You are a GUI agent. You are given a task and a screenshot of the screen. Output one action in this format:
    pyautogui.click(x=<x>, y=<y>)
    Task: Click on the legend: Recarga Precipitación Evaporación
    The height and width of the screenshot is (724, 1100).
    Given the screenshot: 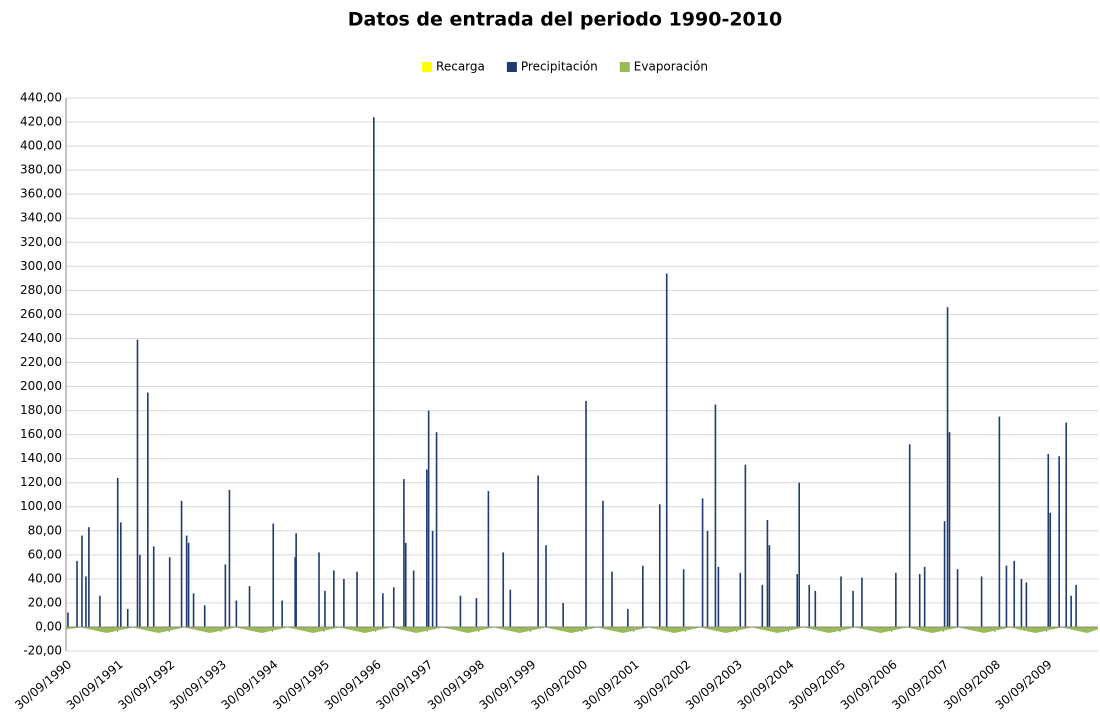 What is the action you would take?
    pyautogui.click(x=565, y=67)
    